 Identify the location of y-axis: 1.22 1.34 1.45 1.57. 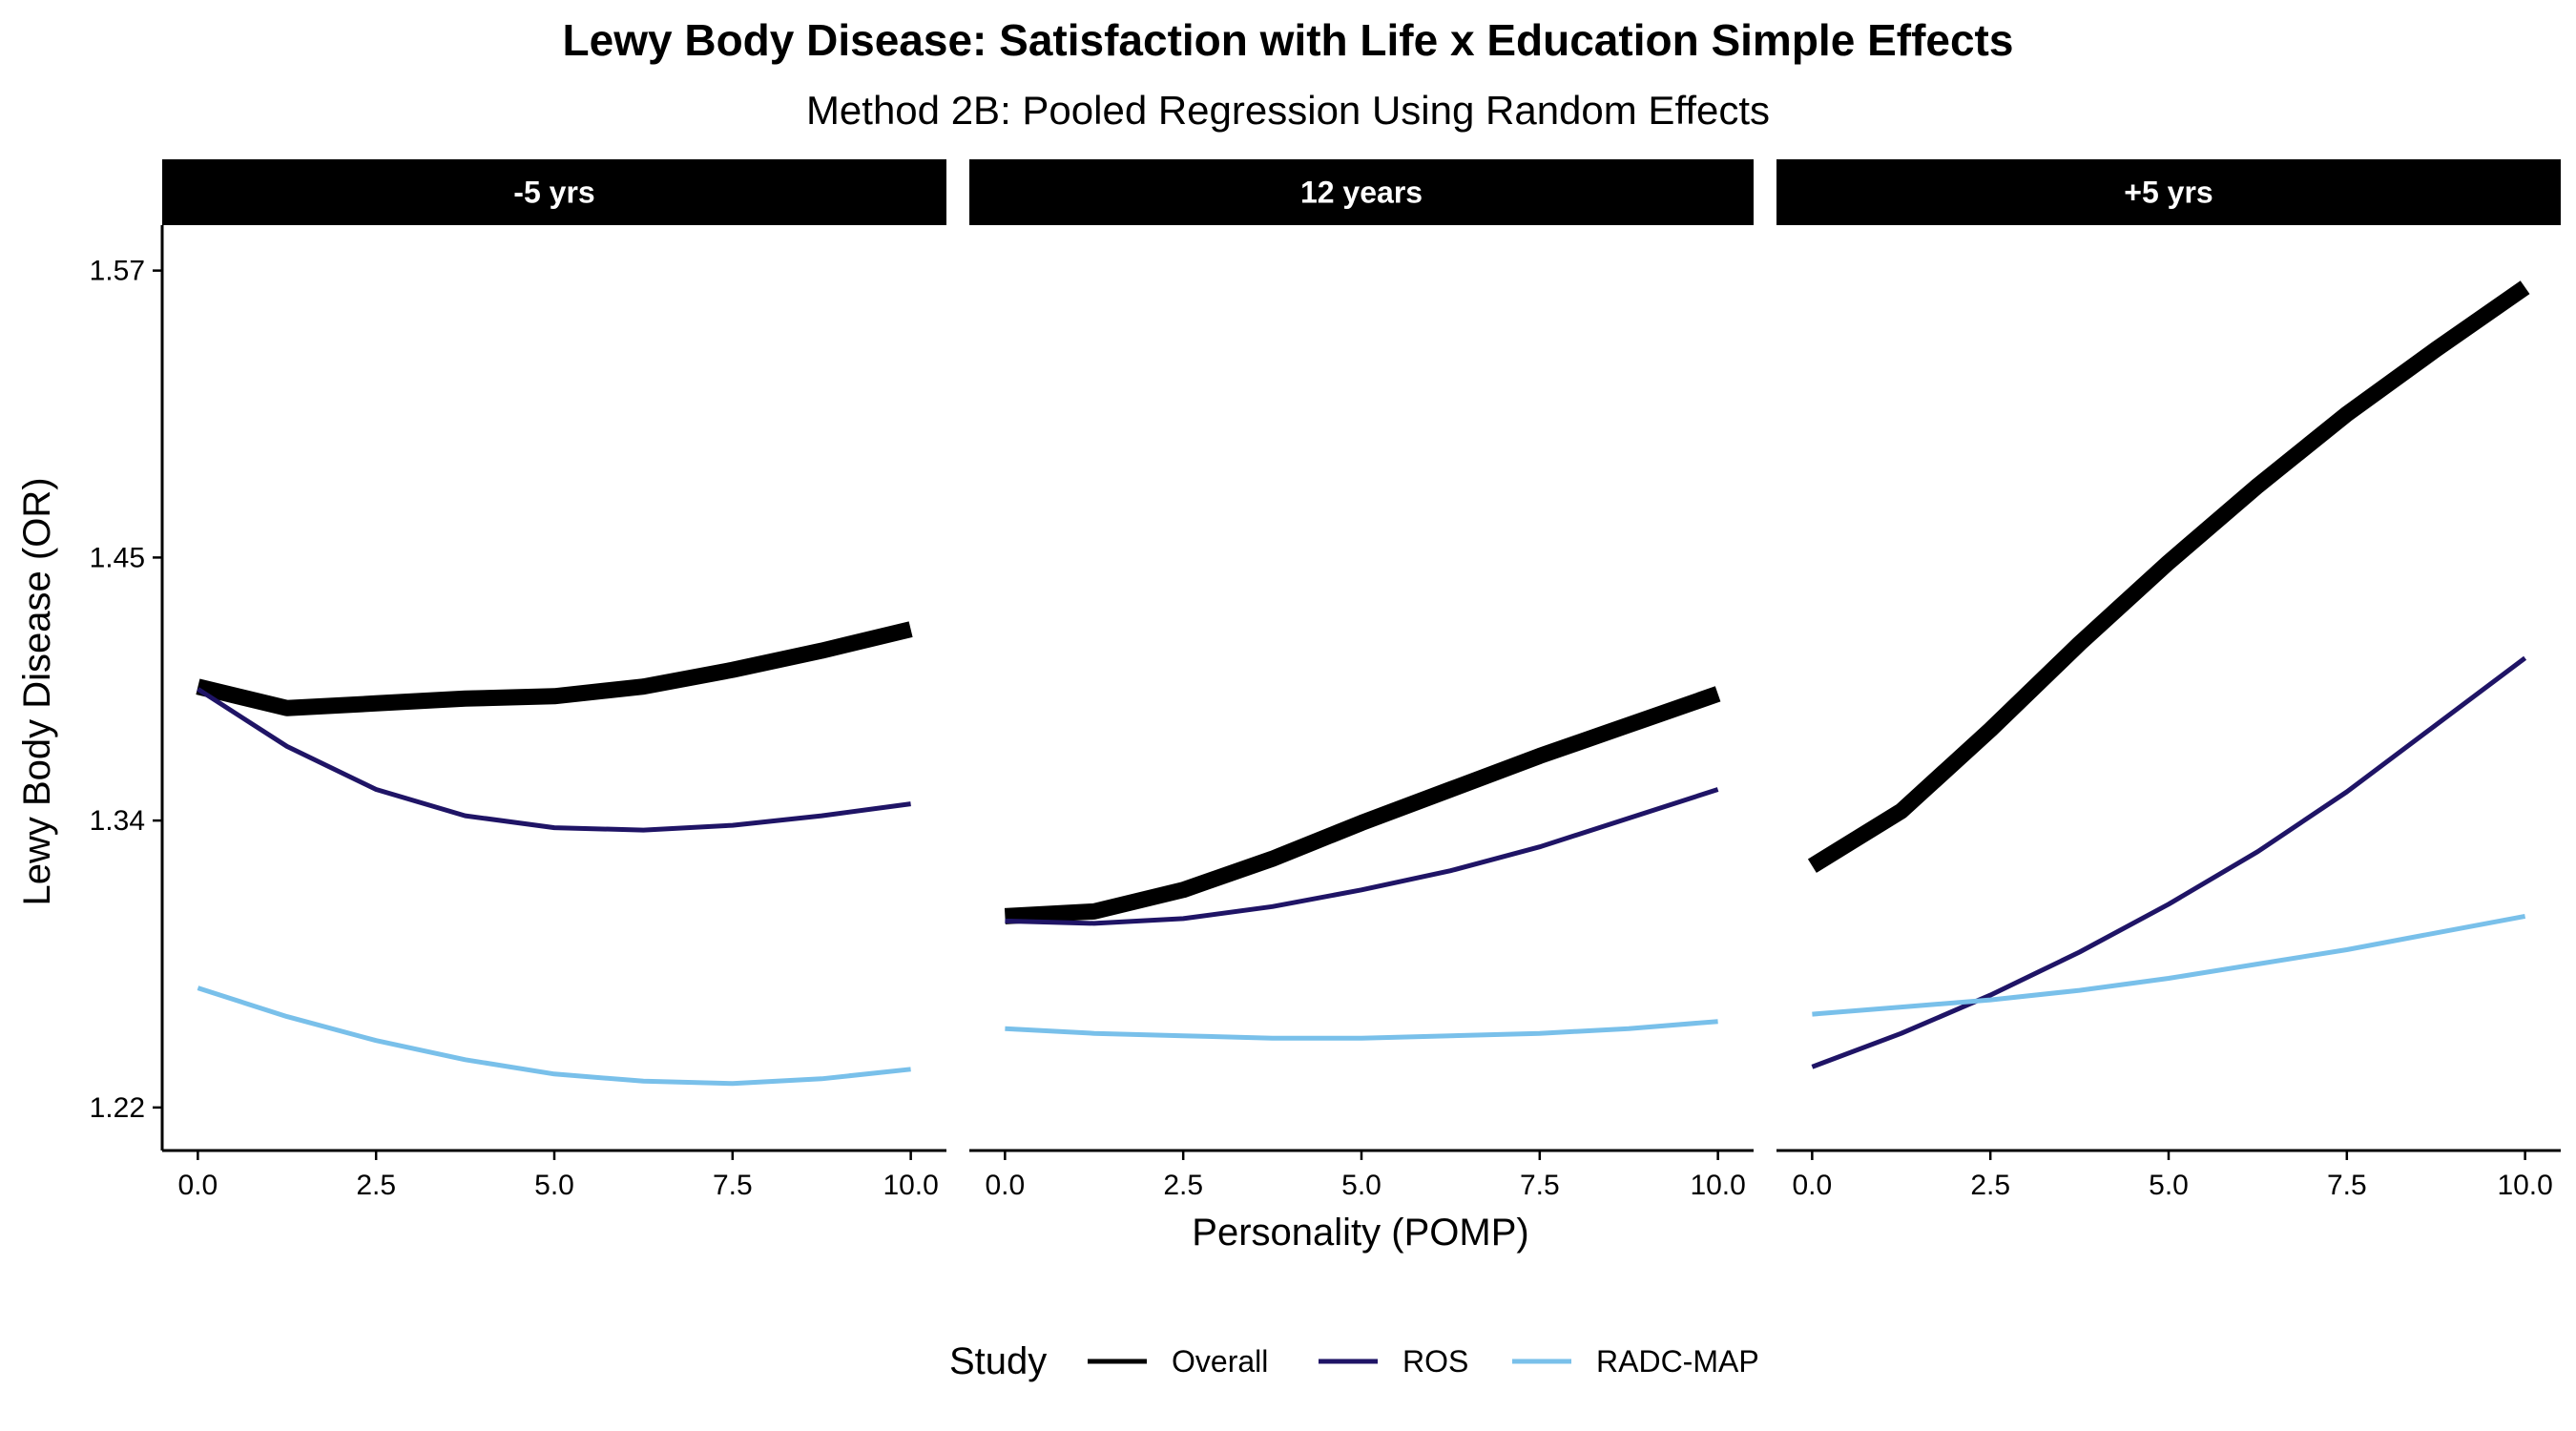
(127, 688).